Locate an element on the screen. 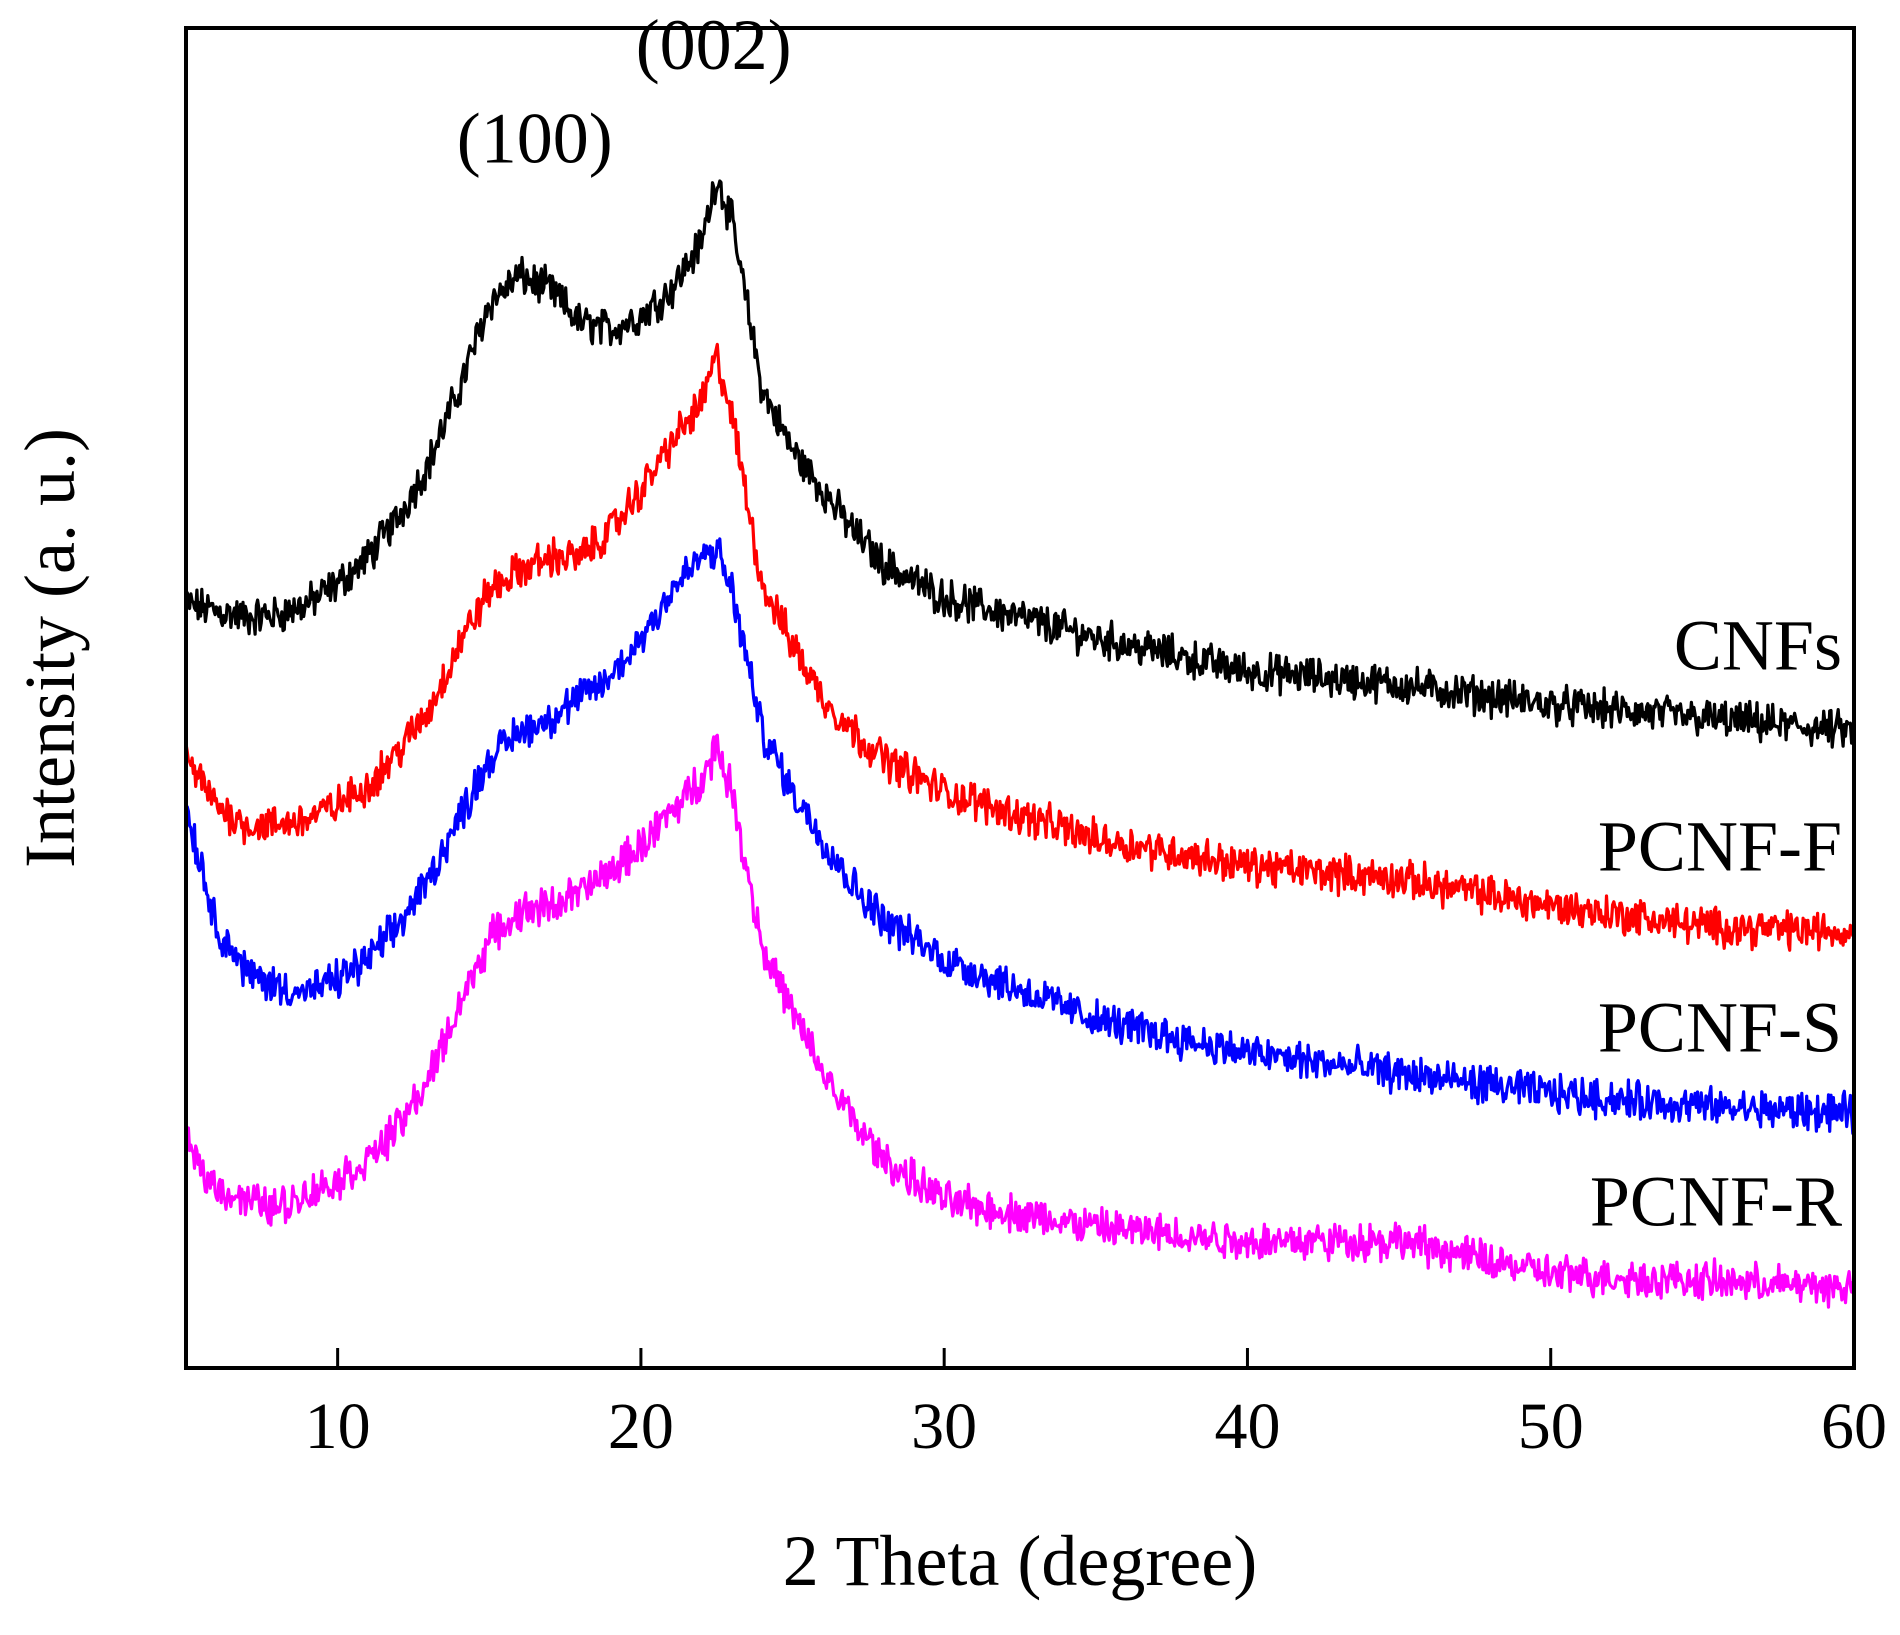 The image size is (1900, 1635). x-tick-label: 10 is located at coordinates (338, 1426).